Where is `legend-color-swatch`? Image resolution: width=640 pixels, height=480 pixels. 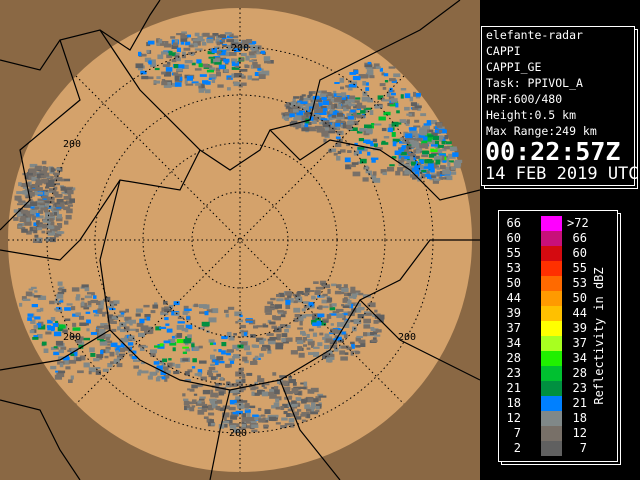 legend-color-swatch is located at coordinates (551, 223).